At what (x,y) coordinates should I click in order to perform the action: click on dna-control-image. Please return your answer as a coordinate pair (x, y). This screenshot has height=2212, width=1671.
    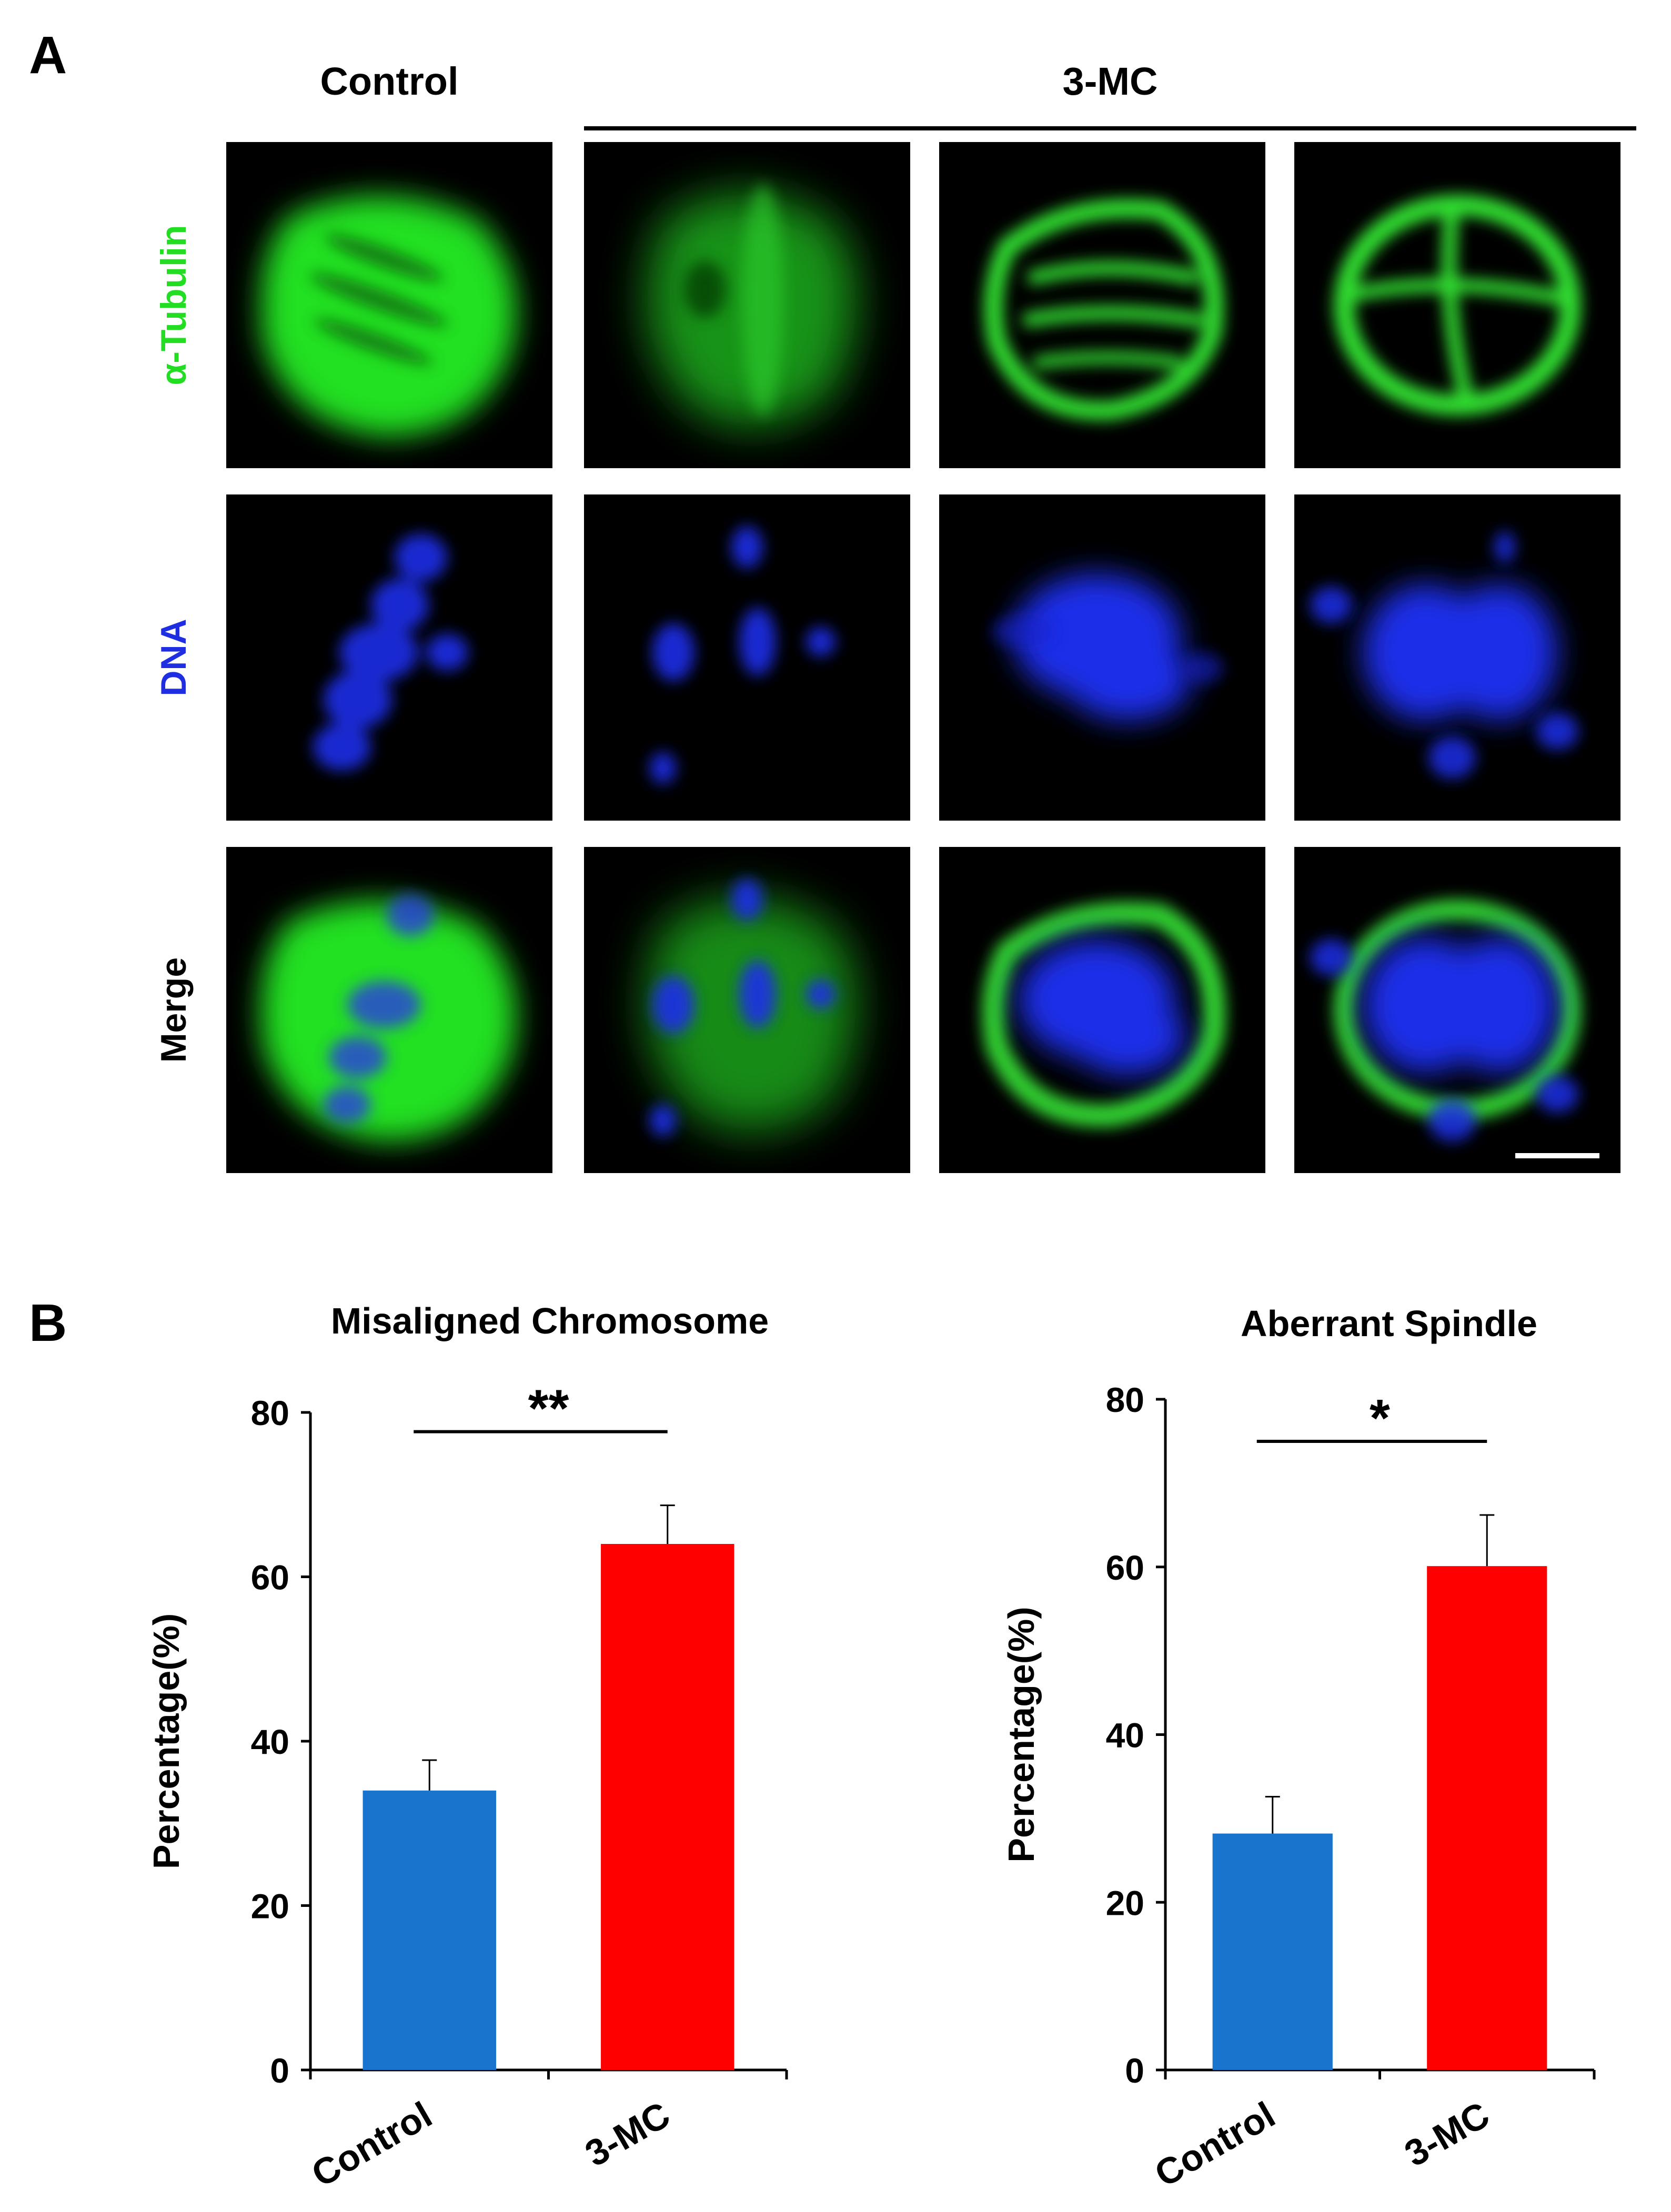
    Looking at the image, I should click on (389, 657).